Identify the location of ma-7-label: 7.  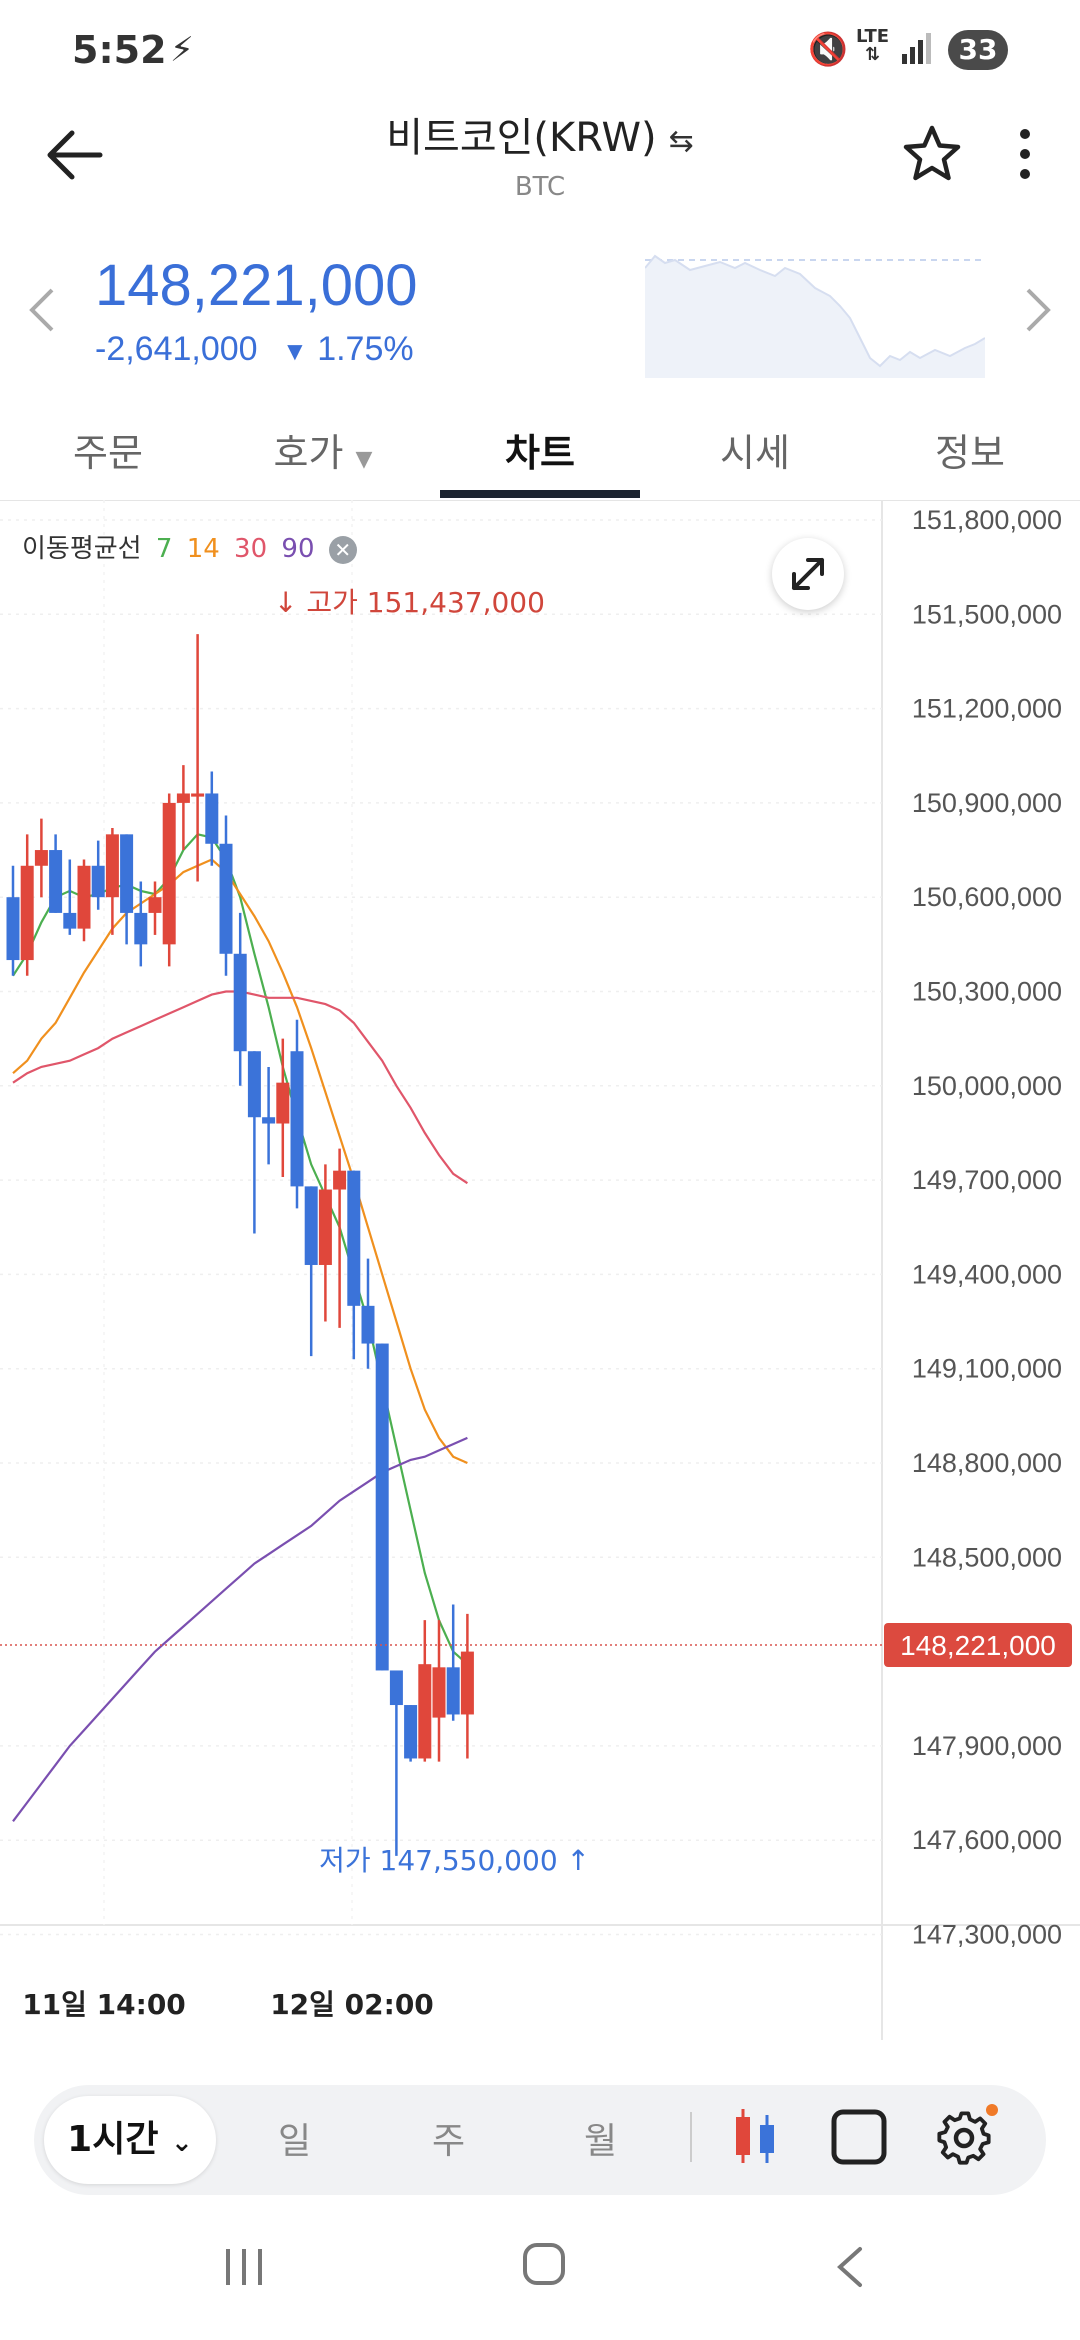
(164, 549).